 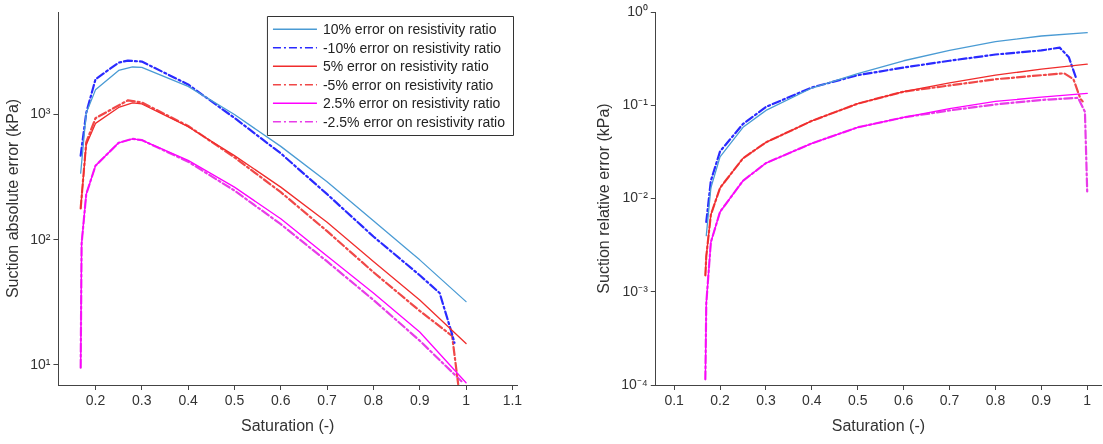 What do you see at coordinates (412, 47) in the screenshot?
I see `legend-label: -10% error on resistivity ratio` at bounding box center [412, 47].